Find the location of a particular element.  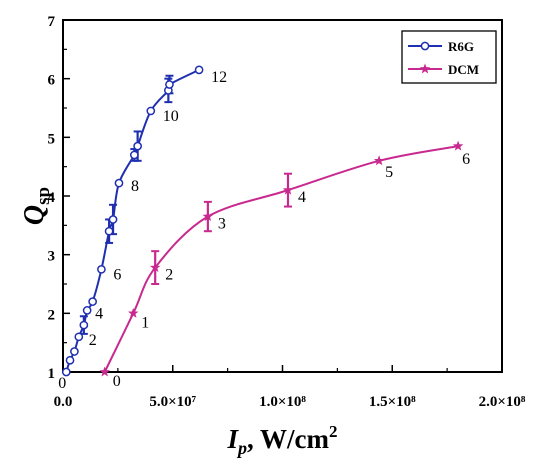

y-tick-label: 2 is located at coordinates (52, 315).